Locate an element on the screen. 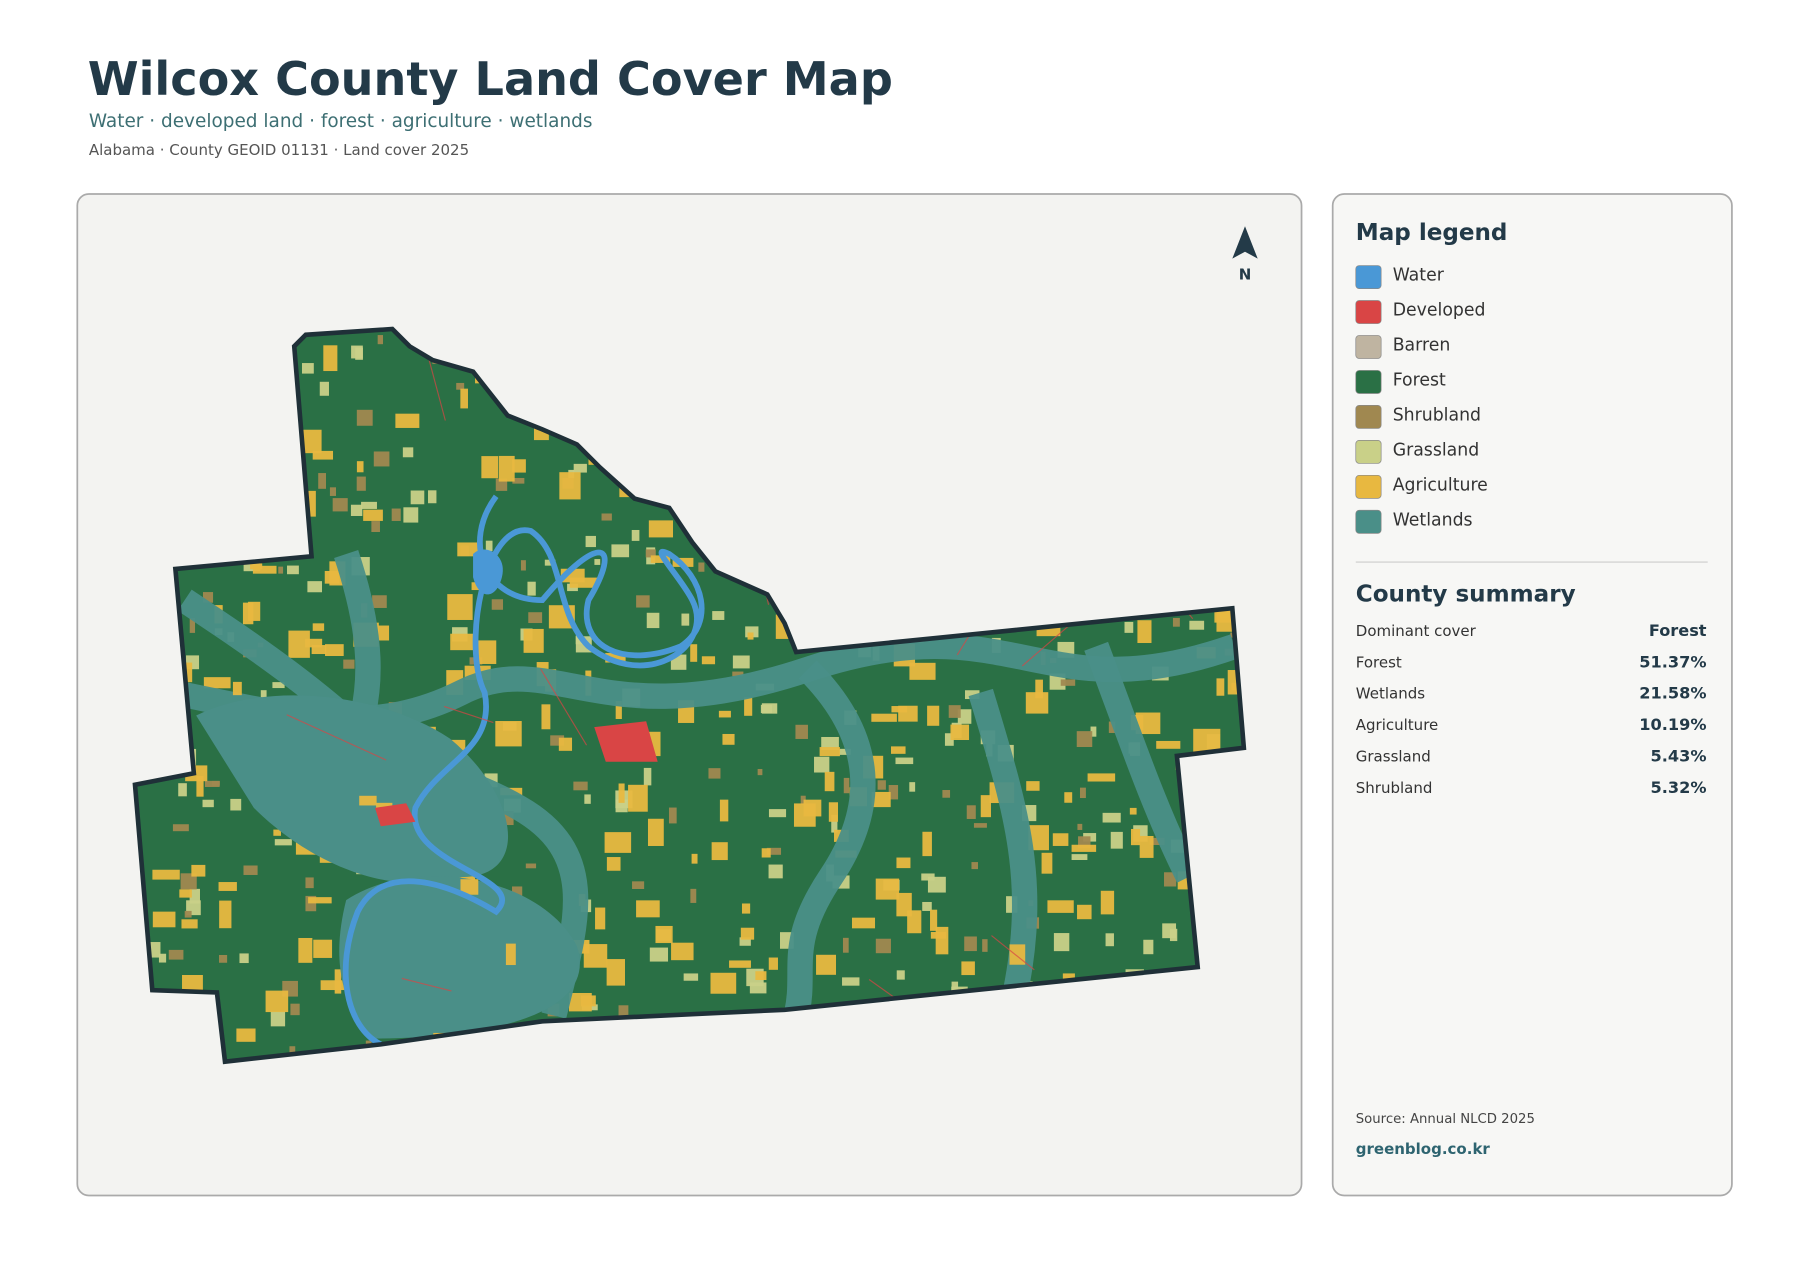  legend-label: Forest is located at coordinates (1419, 380).